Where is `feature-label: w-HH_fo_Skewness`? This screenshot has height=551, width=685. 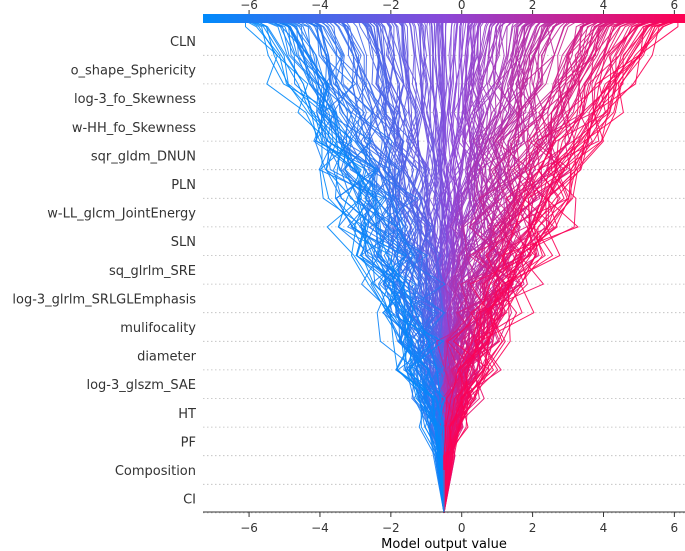 feature-label: w-HH_fo_Skewness is located at coordinates (134, 128).